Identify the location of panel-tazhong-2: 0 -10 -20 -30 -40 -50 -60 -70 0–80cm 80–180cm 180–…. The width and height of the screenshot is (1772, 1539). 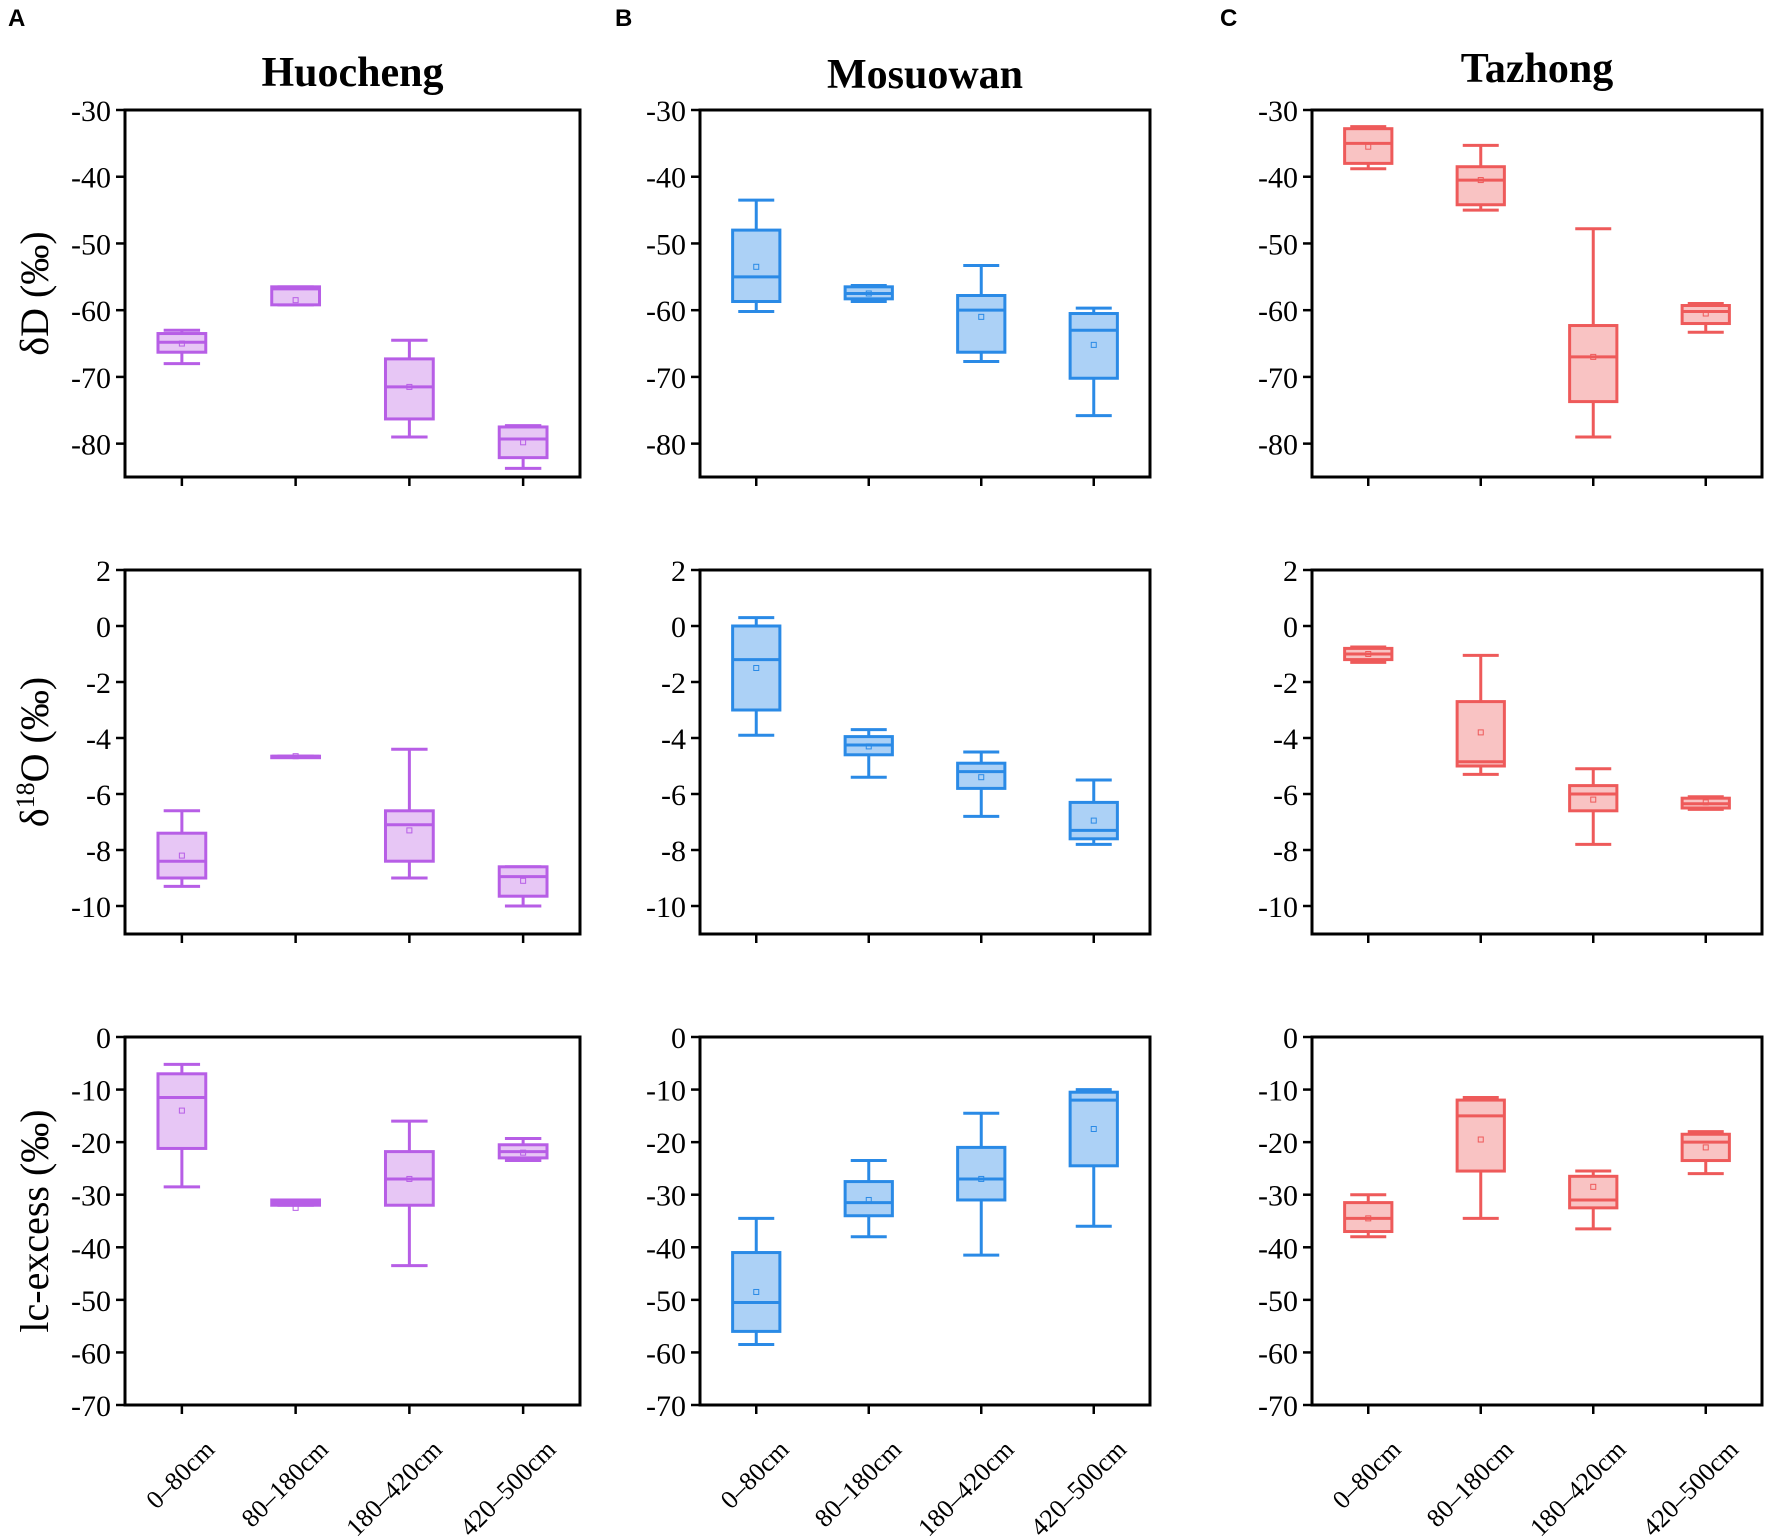
(1511, 1280).